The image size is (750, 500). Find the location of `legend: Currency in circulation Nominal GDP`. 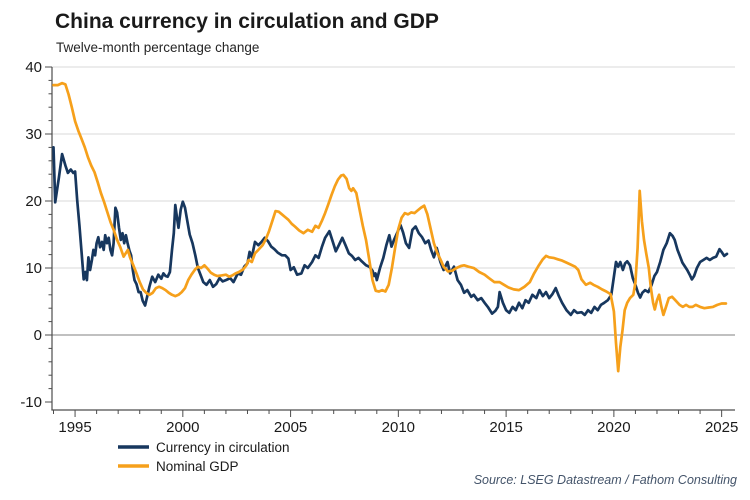

legend: Currency in circulation Nominal GDP is located at coordinates (204, 457).